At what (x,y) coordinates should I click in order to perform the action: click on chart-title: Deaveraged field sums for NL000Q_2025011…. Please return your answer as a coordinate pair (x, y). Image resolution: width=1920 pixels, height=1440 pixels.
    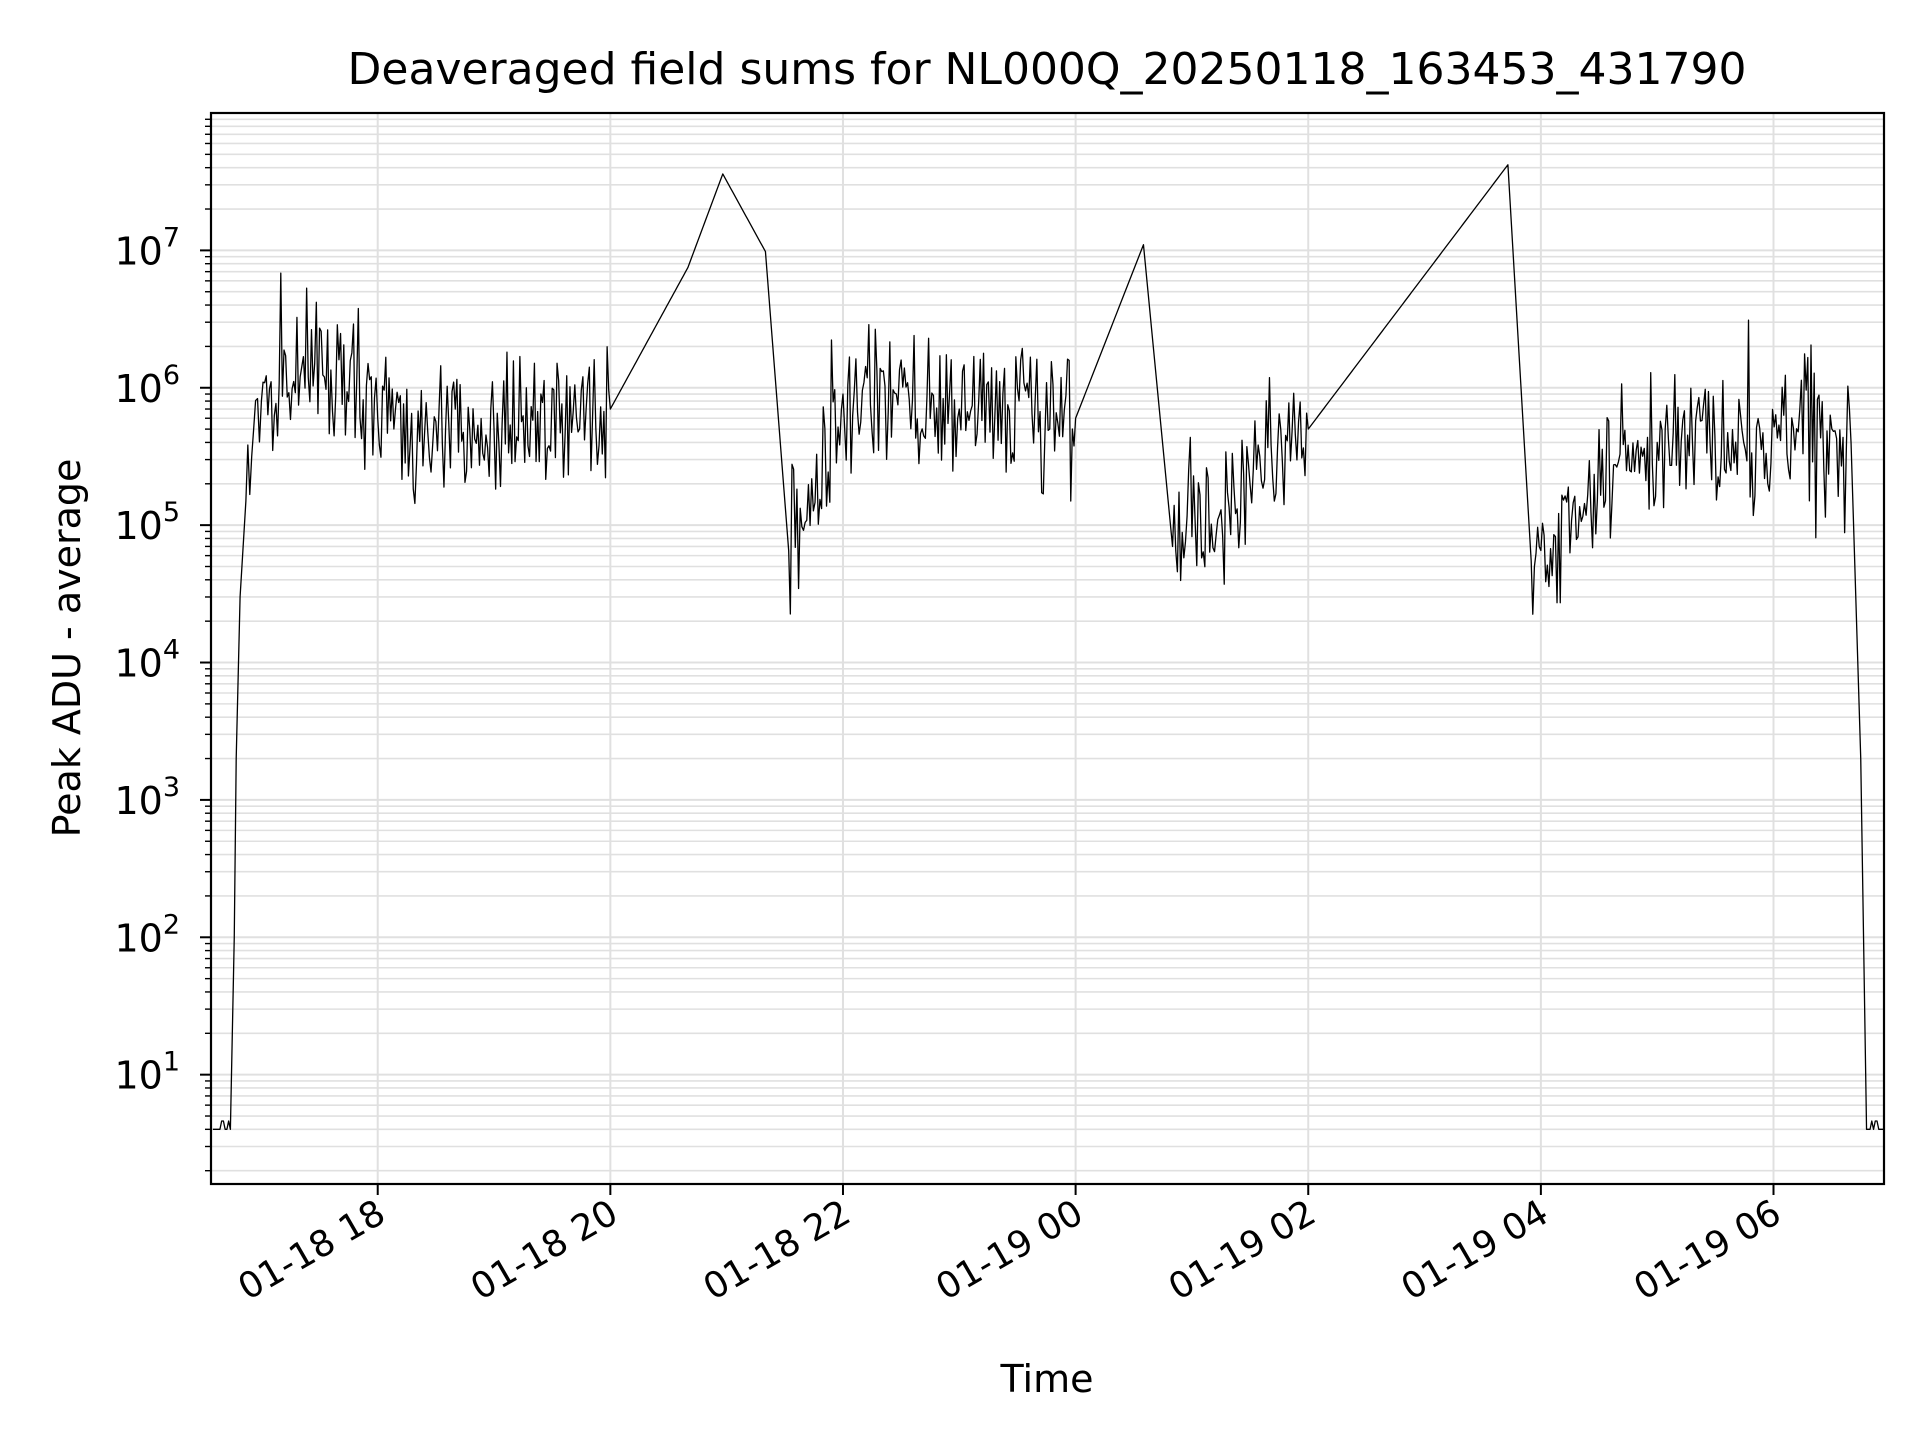
    Looking at the image, I should click on (1047, 69).